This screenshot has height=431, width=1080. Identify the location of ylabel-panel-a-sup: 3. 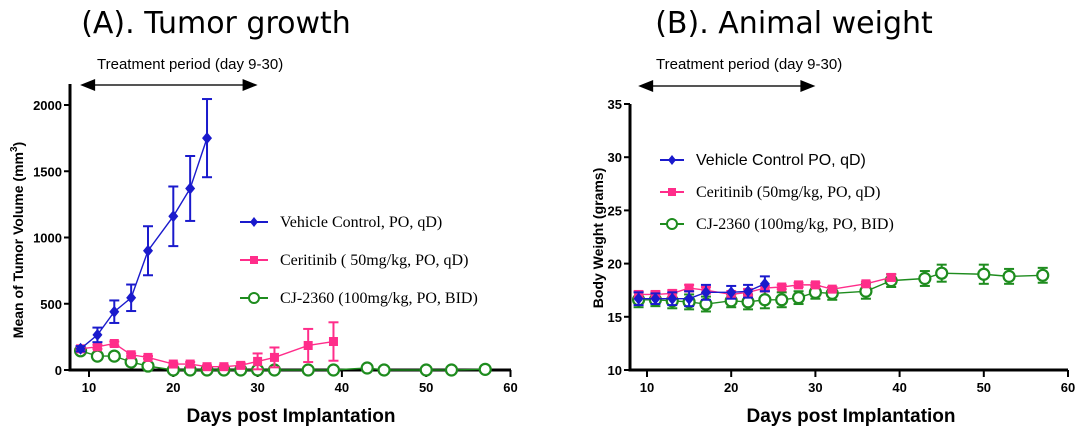
(14, 149).